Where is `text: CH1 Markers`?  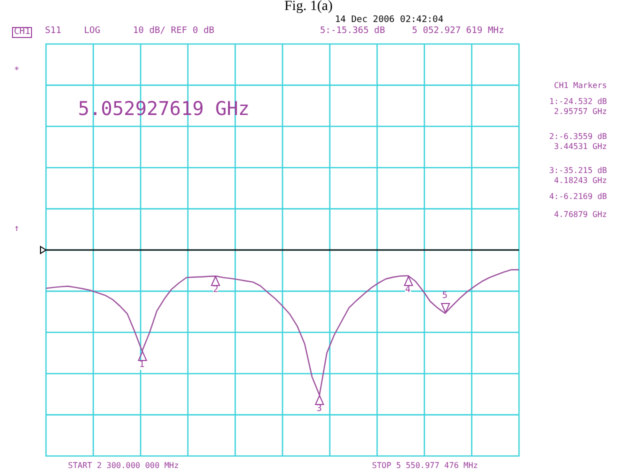
text: CH1 Markers is located at coordinates (580, 85).